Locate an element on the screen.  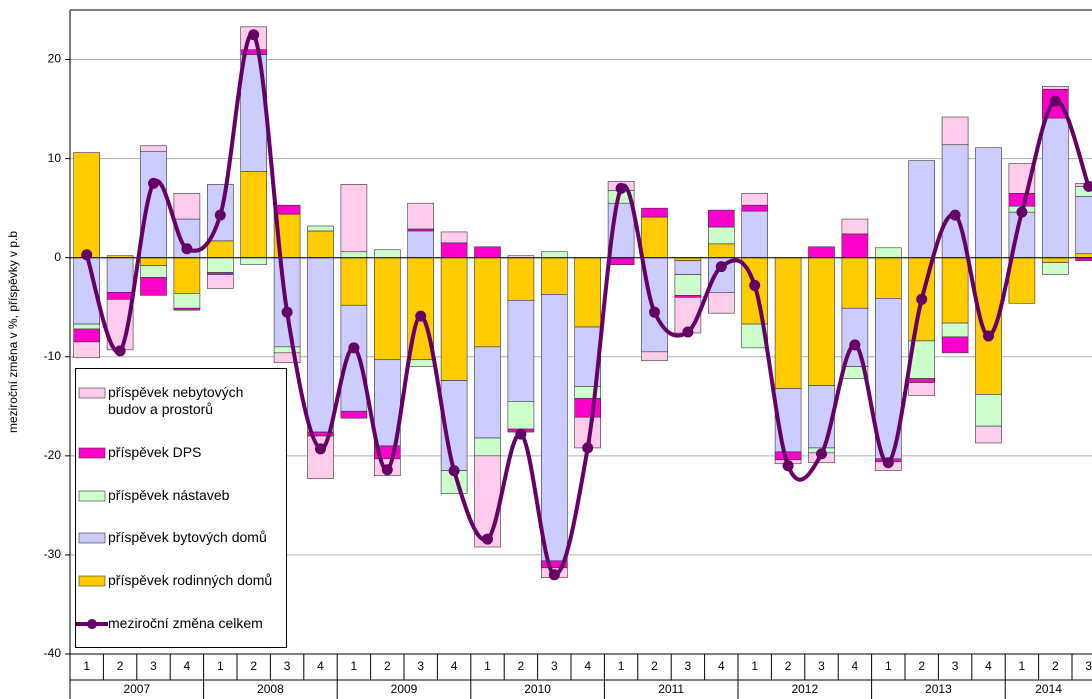
x-group-label: 2011 is located at coordinates (671, 689).